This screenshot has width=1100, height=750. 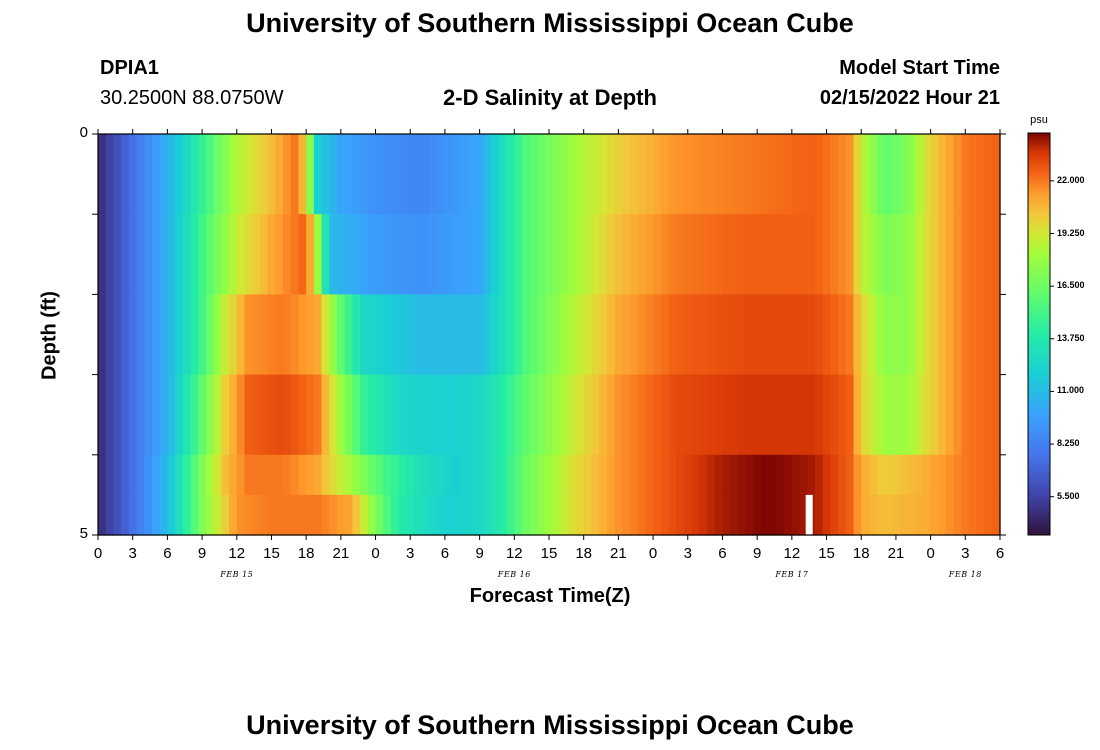 What do you see at coordinates (49, 335) in the screenshot?
I see `y-axis-title: Depth (ft)` at bounding box center [49, 335].